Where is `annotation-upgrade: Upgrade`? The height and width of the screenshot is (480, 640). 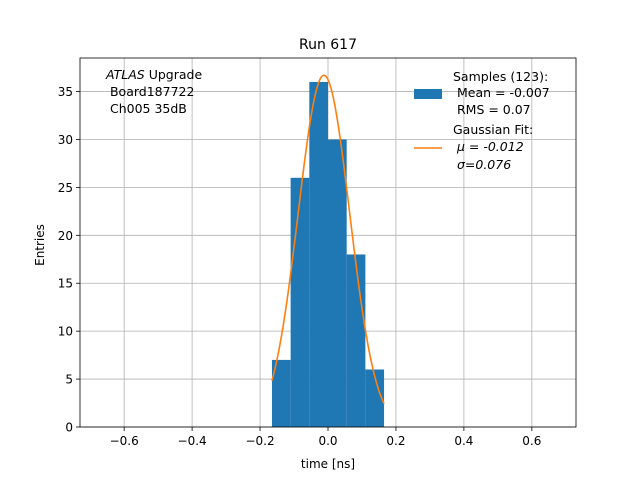 annotation-upgrade: Upgrade is located at coordinates (174, 74).